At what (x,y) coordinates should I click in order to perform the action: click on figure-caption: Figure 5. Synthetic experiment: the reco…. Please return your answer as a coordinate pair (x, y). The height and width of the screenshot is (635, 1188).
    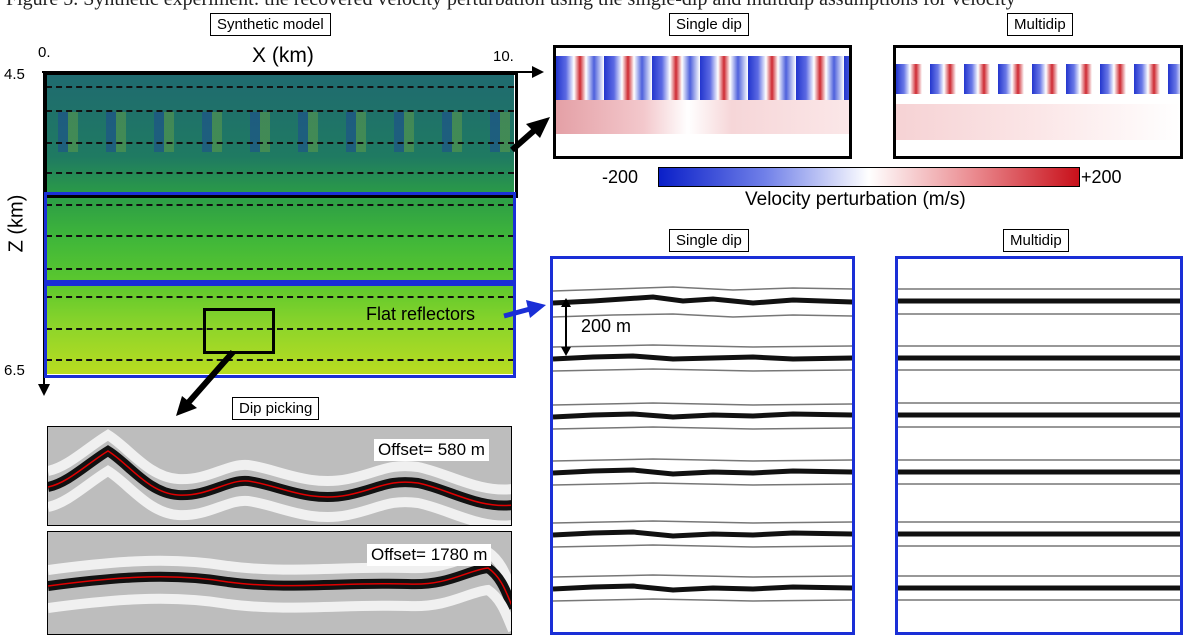
    Looking at the image, I should click on (511, 5).